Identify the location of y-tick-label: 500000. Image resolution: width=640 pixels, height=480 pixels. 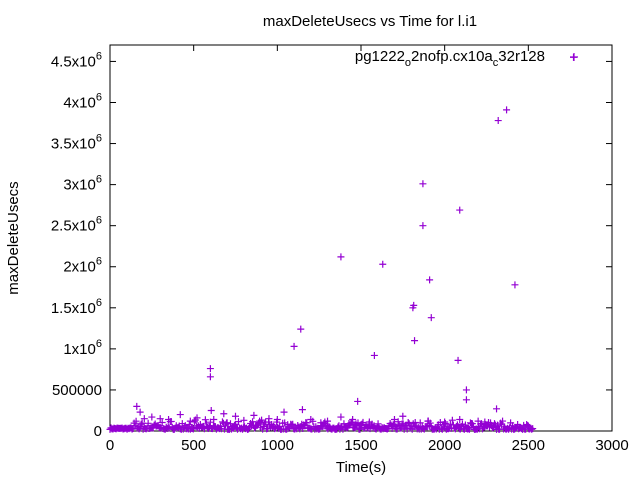
(77, 390).